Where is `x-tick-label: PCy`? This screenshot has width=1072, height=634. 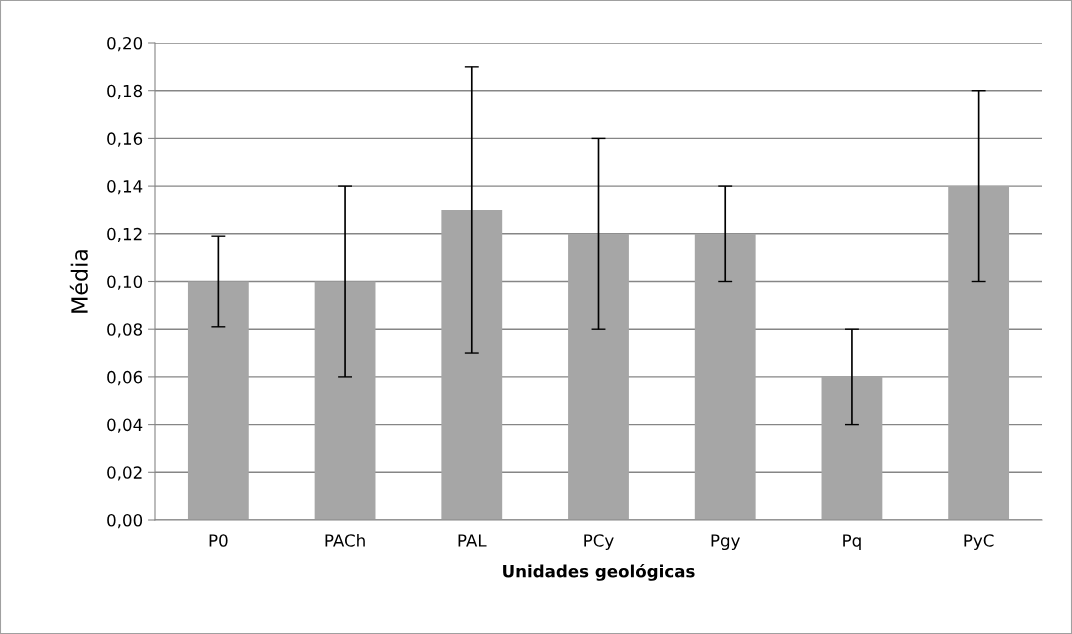 x-tick-label: PCy is located at coordinates (599, 542).